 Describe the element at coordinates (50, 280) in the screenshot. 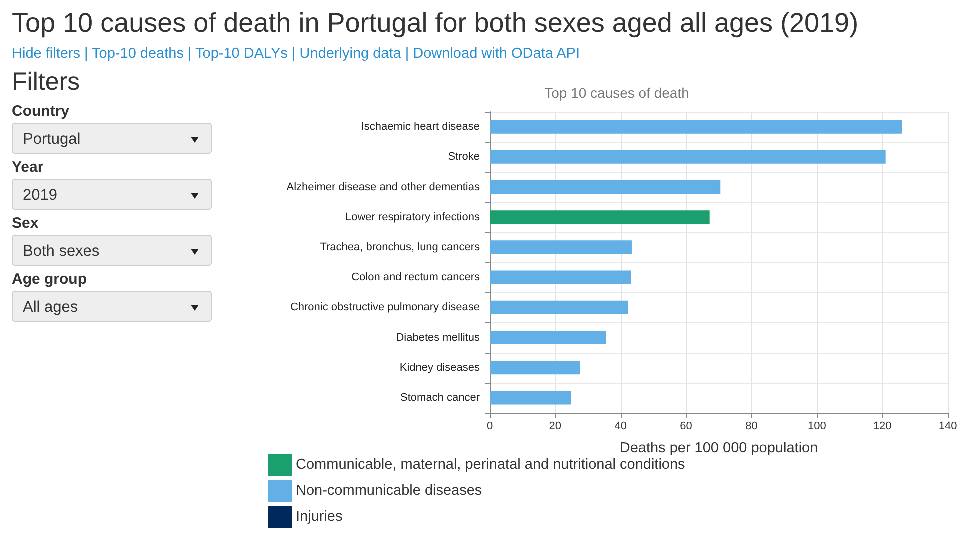

I see `text: Age group` at that location.